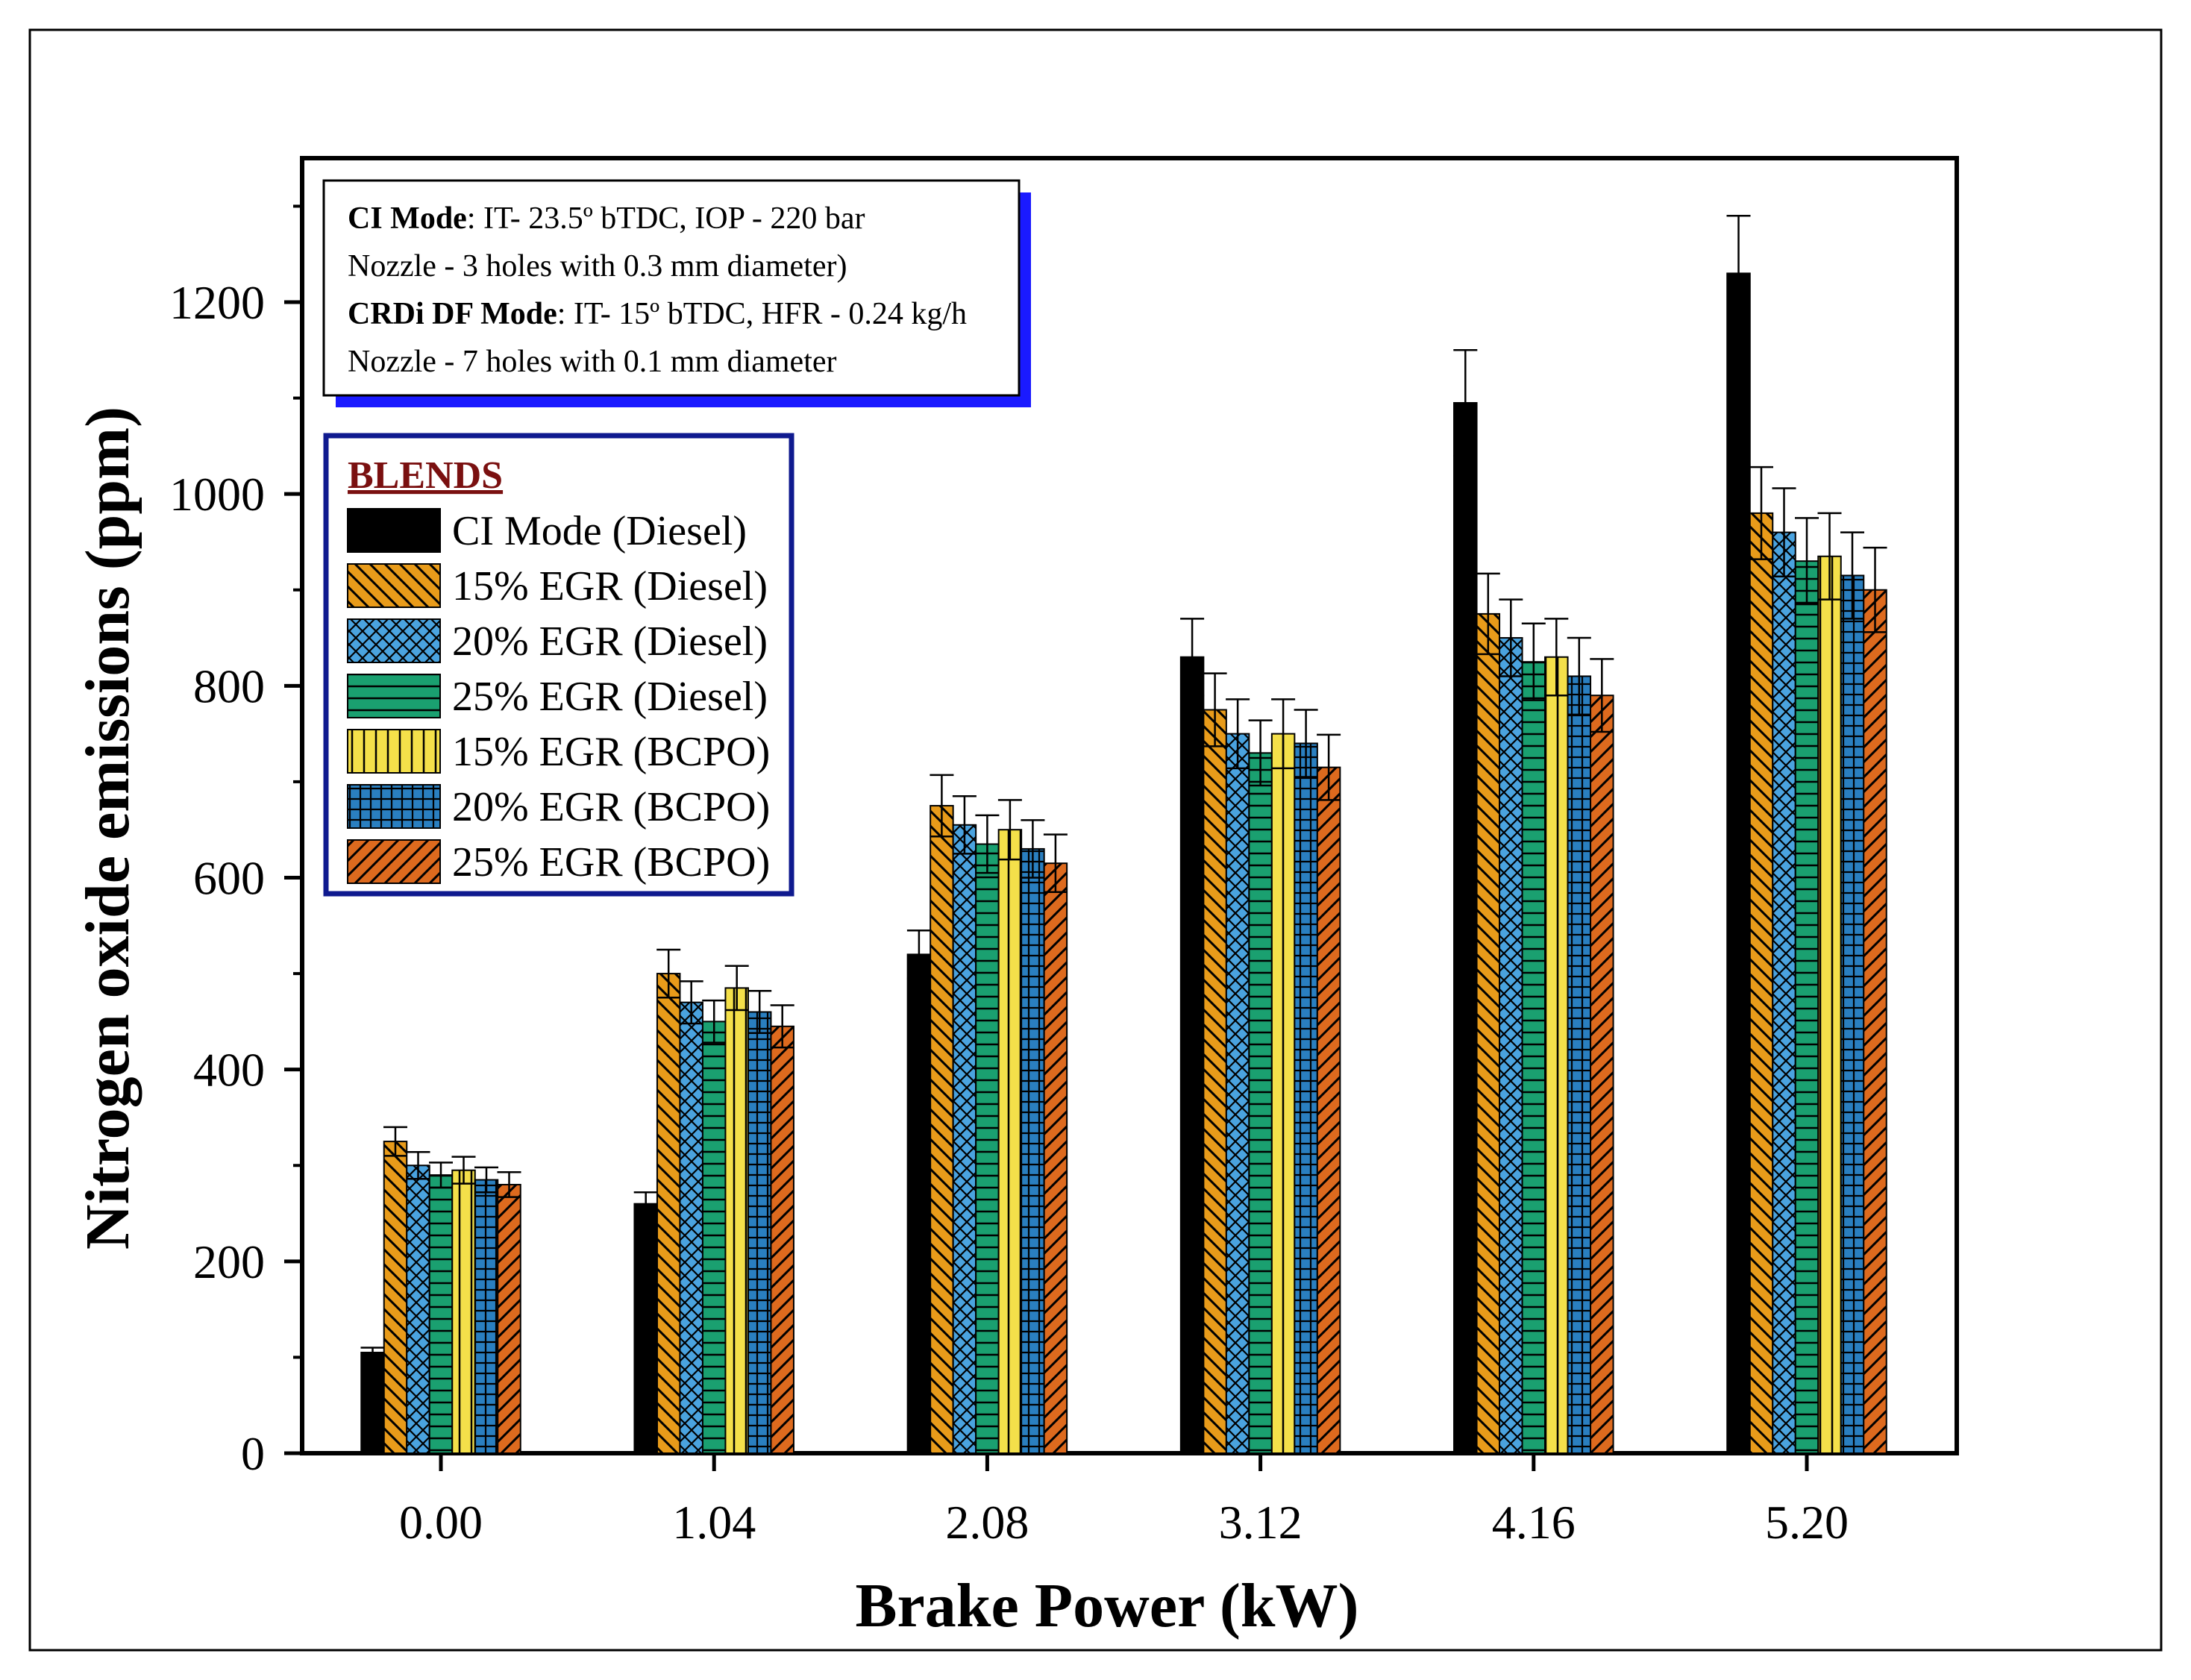 This screenshot has width=2191, height=1680. What do you see at coordinates (610, 697) in the screenshot?
I see `legend-label: 25% EGR (Diesel)` at bounding box center [610, 697].